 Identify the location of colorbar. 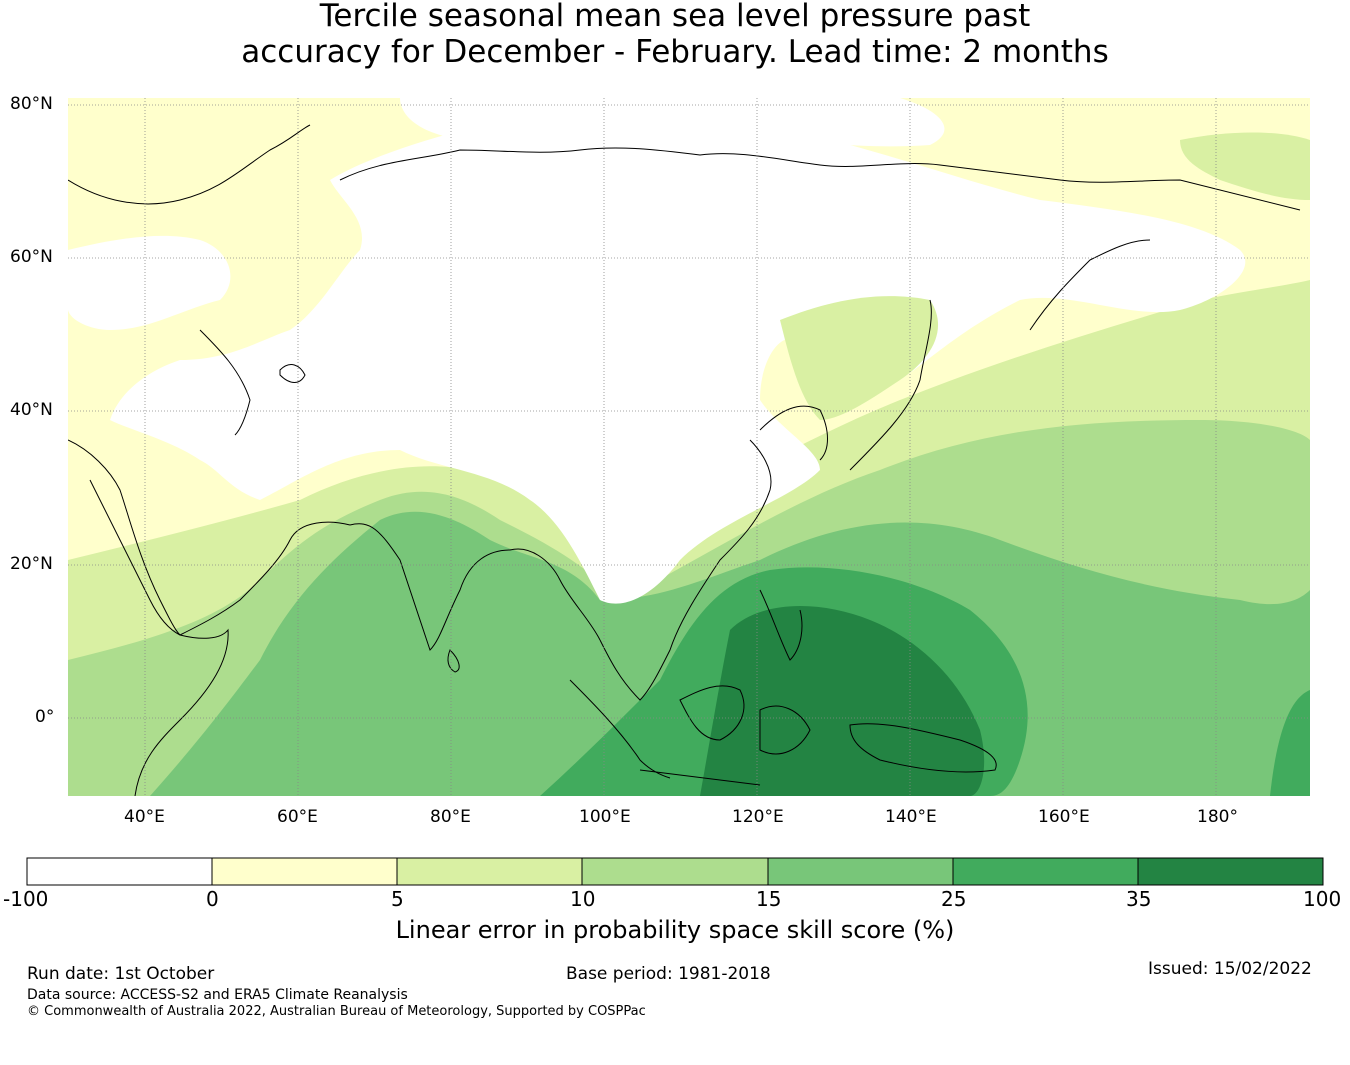
(675, 871).